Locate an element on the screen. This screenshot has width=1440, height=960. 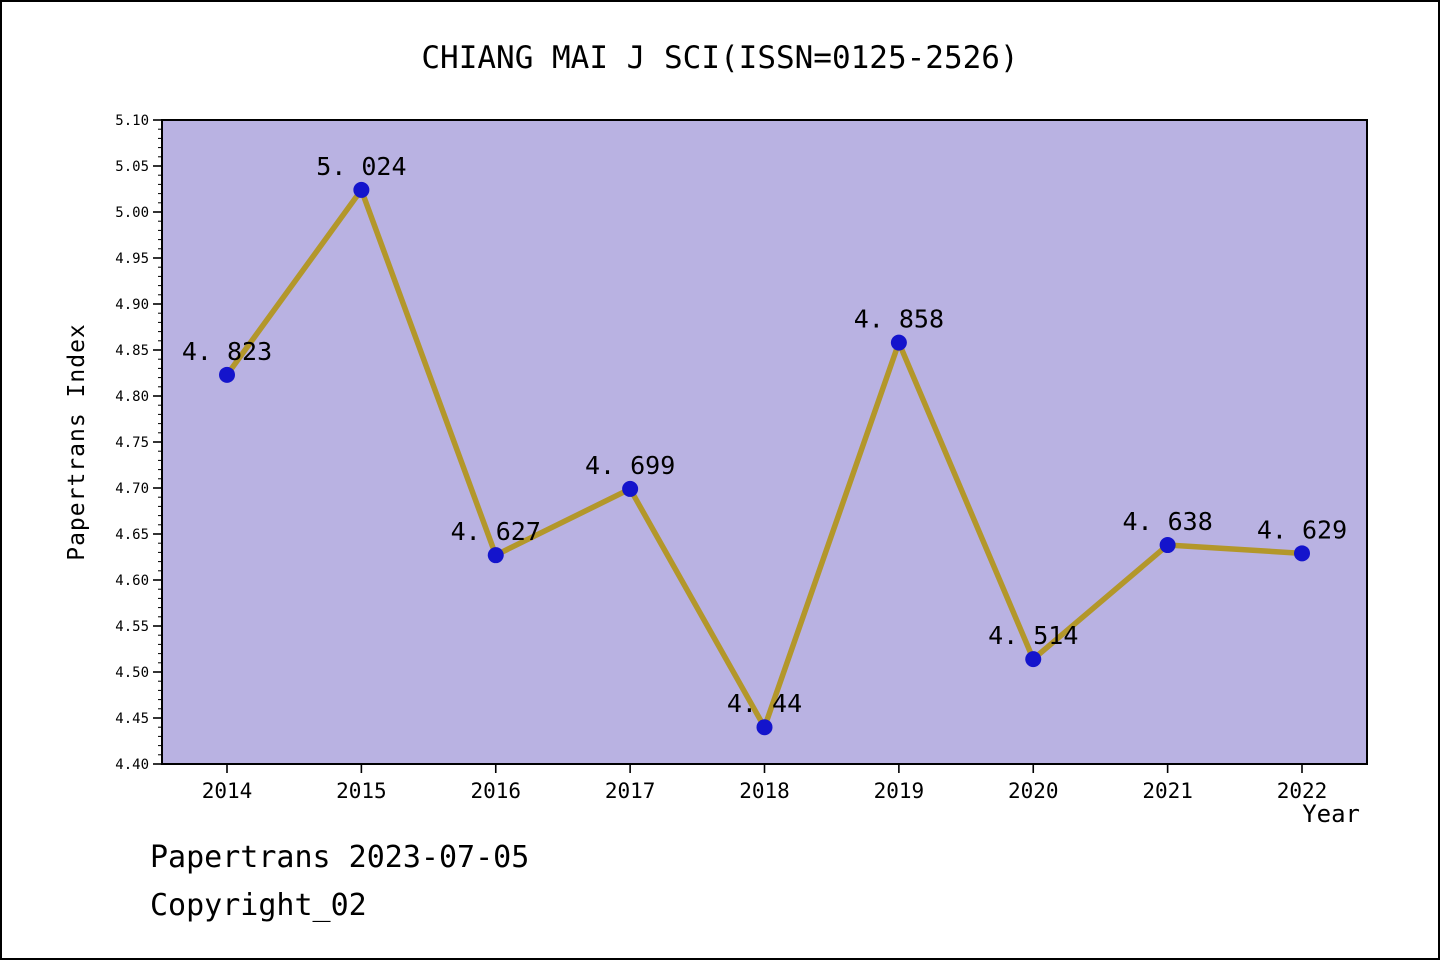
footer-copyright: Copyright_02 is located at coordinates (258, 905).